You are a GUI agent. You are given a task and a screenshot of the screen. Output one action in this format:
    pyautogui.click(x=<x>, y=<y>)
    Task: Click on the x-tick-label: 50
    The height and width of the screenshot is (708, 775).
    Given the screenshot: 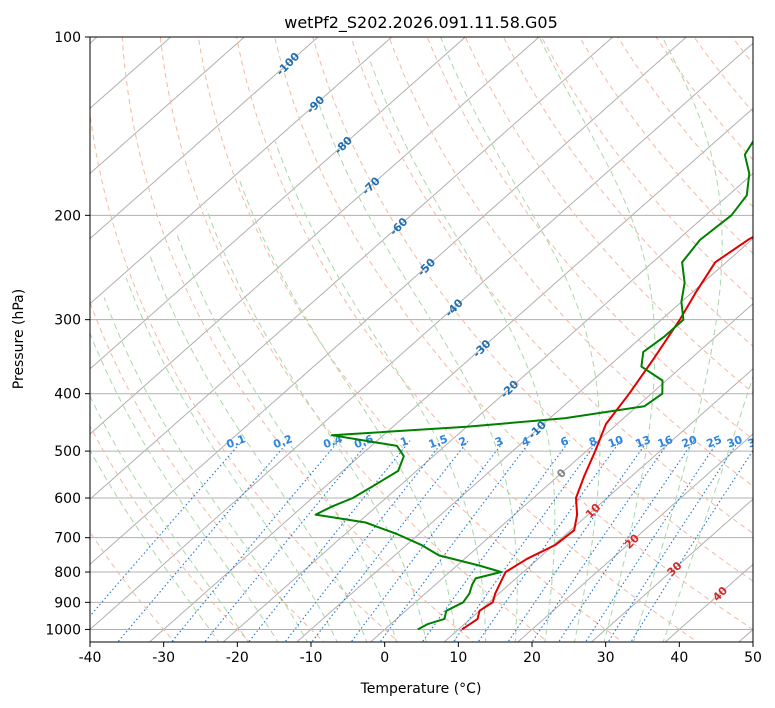 What is the action you would take?
    pyautogui.click(x=753, y=658)
    